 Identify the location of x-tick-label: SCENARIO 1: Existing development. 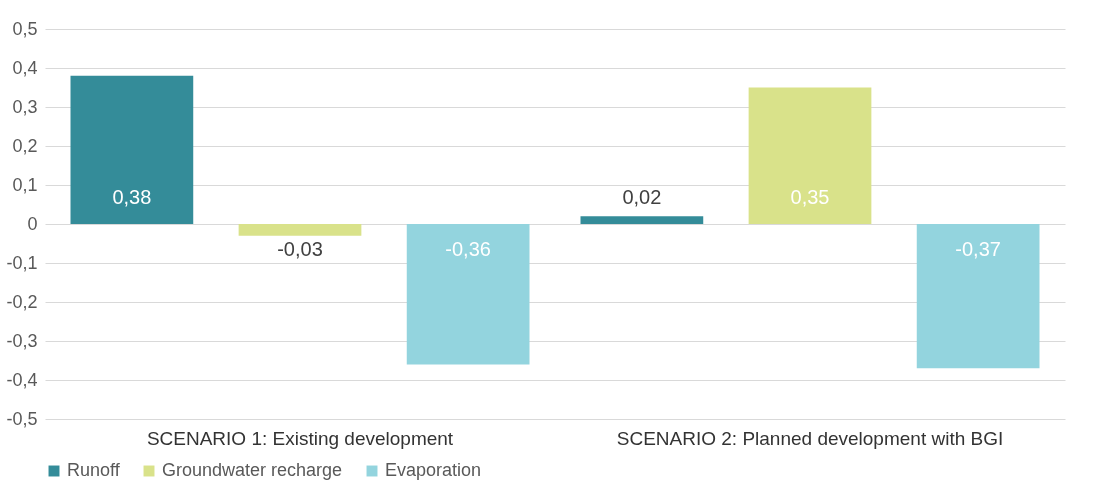
(300, 438).